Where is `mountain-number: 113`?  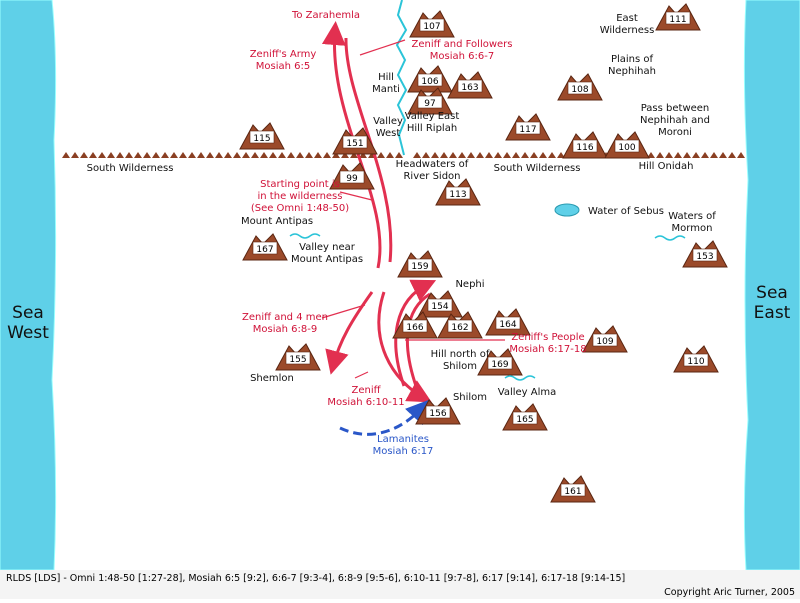
mountain-number: 113 is located at coordinates (457, 195).